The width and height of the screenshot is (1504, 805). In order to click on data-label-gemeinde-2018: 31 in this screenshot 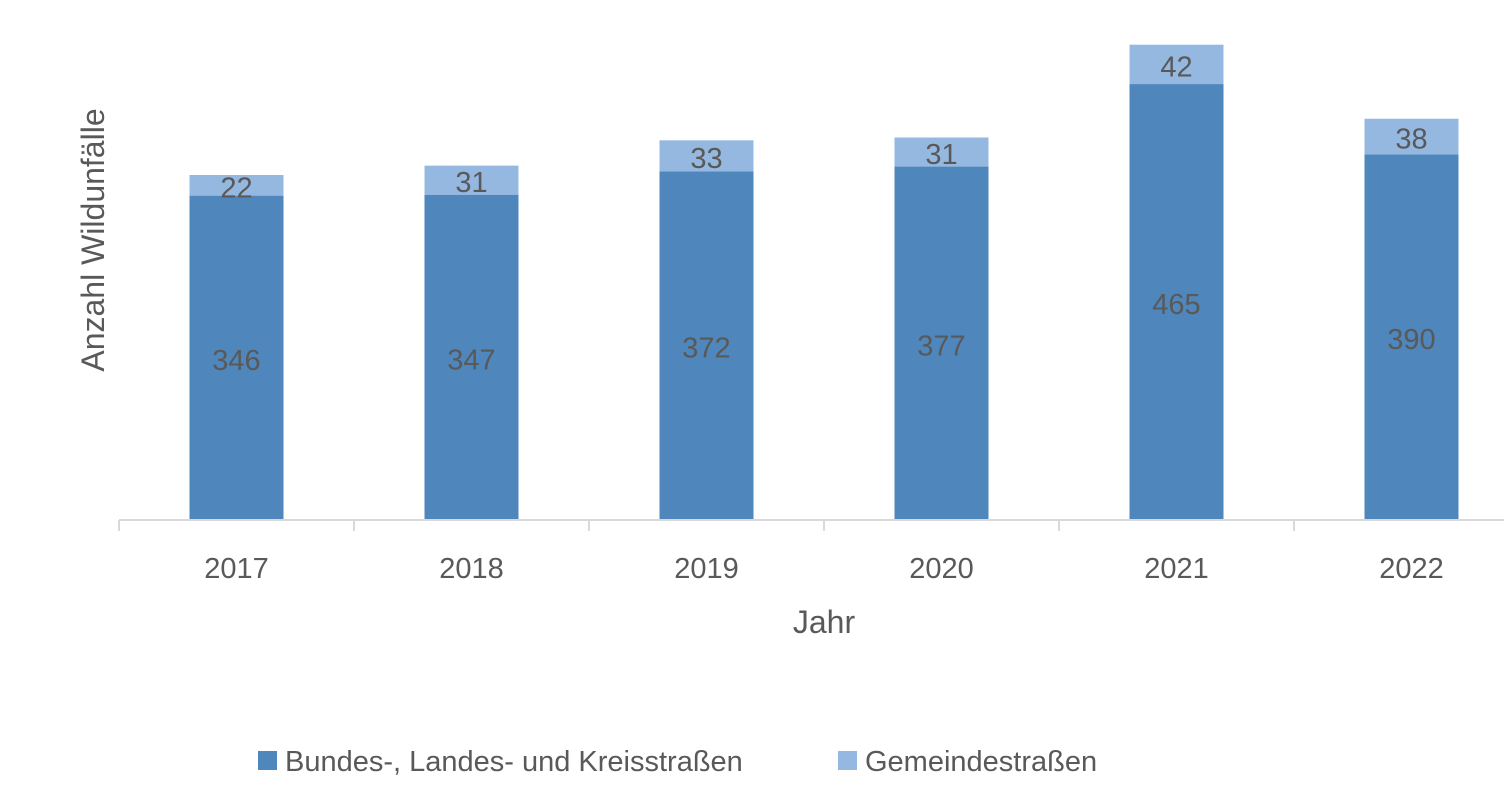, I will do `click(471, 183)`.